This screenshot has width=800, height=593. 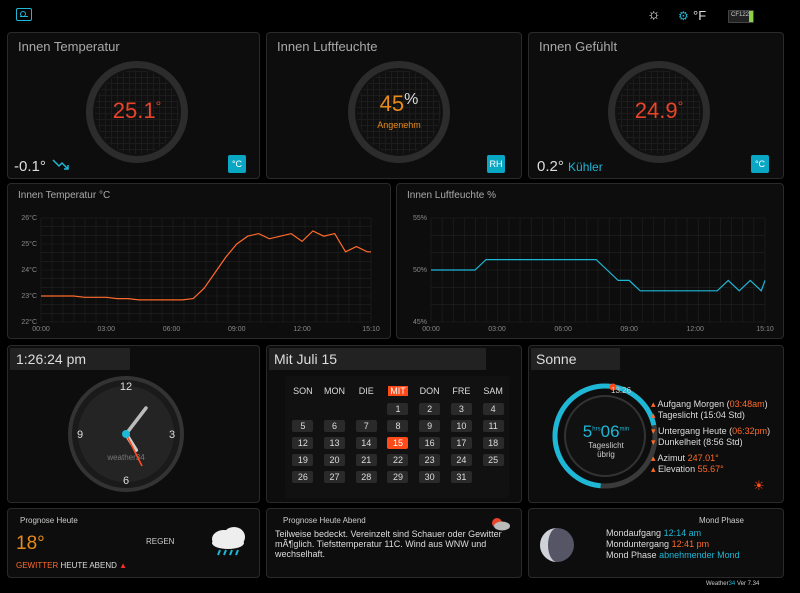 I want to click on calendar-header-die: DIE, so click(x=366, y=391).